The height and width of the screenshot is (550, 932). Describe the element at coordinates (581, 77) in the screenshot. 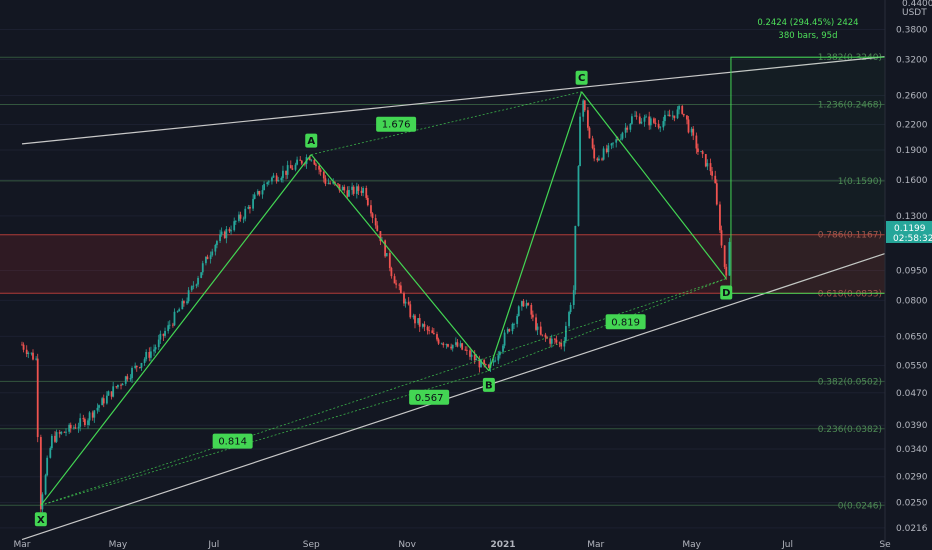

I see `point-label-c` at that location.